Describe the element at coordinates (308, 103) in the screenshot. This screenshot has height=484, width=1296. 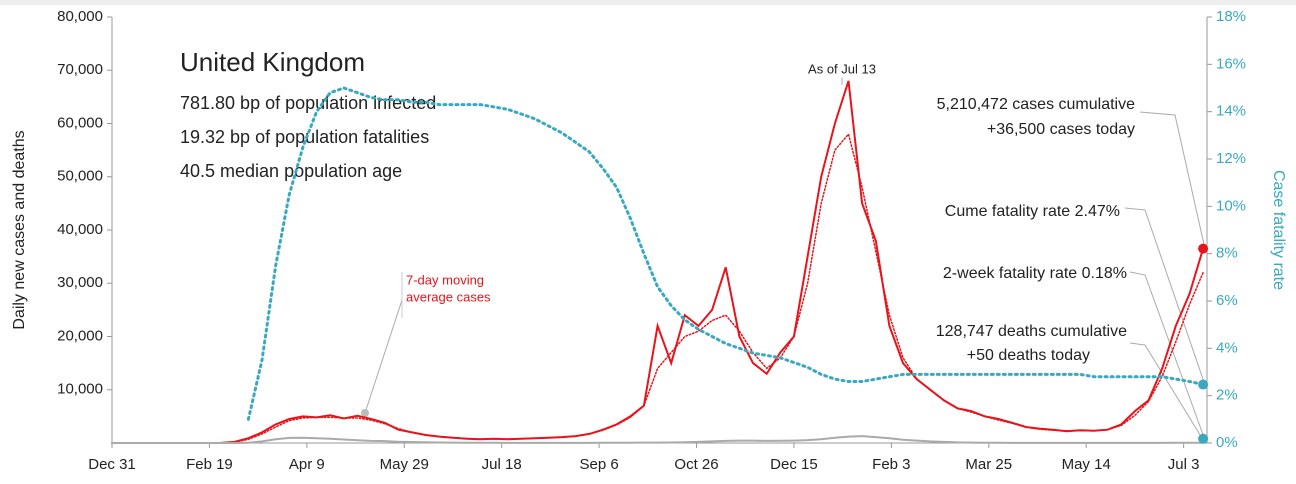
I see `stat: 781.80 bp of population infected` at that location.